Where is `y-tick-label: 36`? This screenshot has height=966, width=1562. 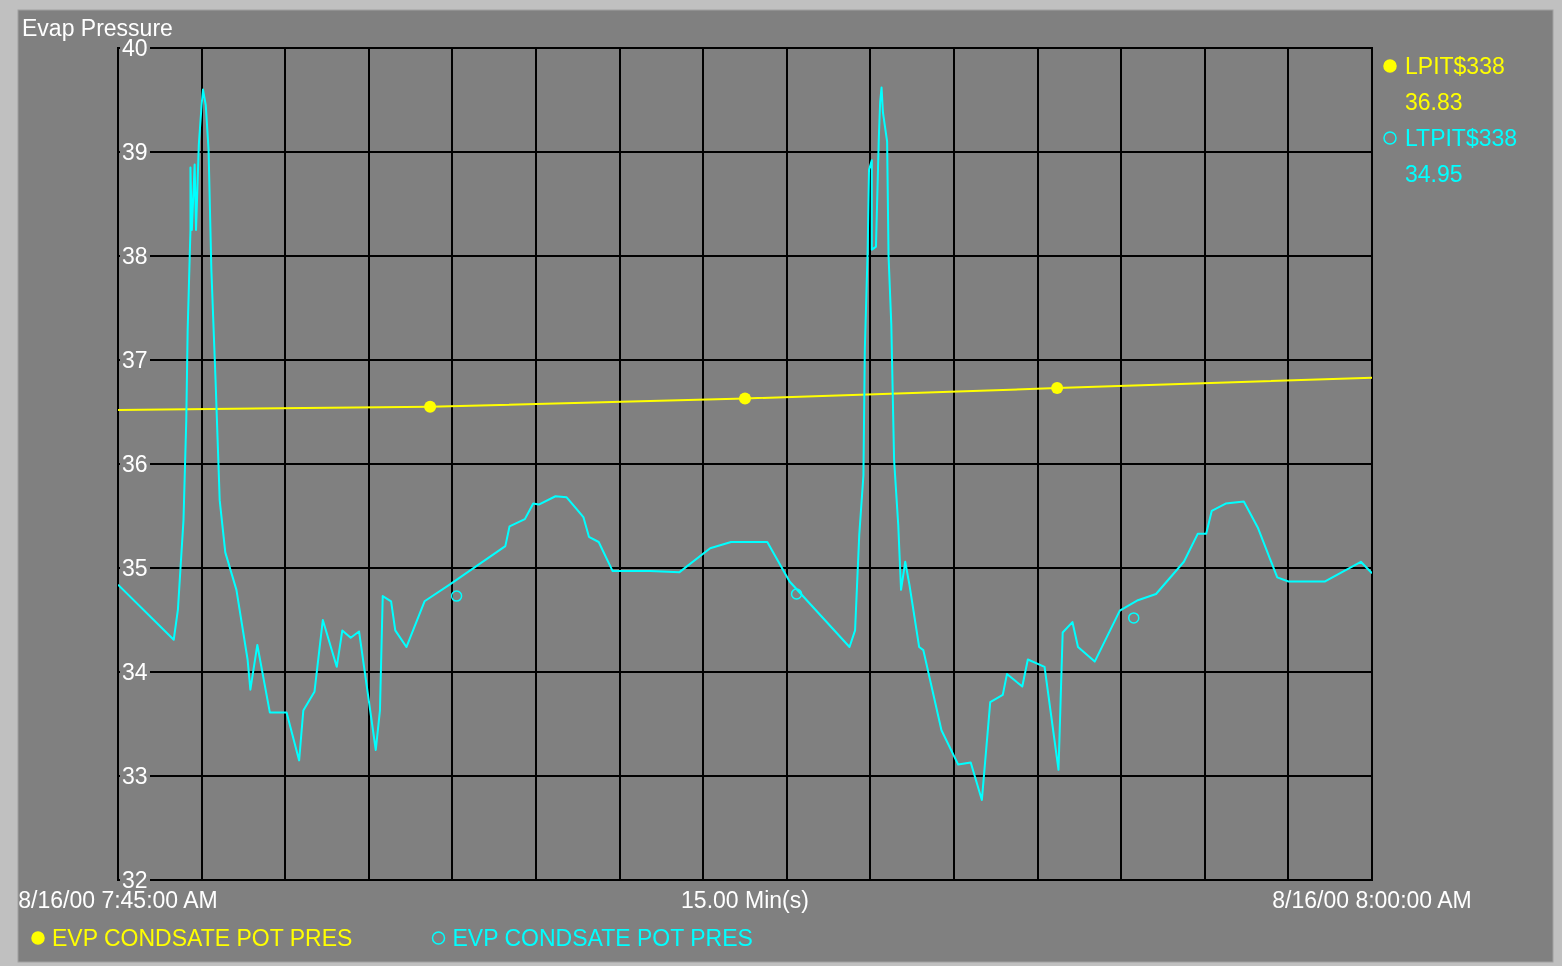 y-tick-label: 36 is located at coordinates (135, 464).